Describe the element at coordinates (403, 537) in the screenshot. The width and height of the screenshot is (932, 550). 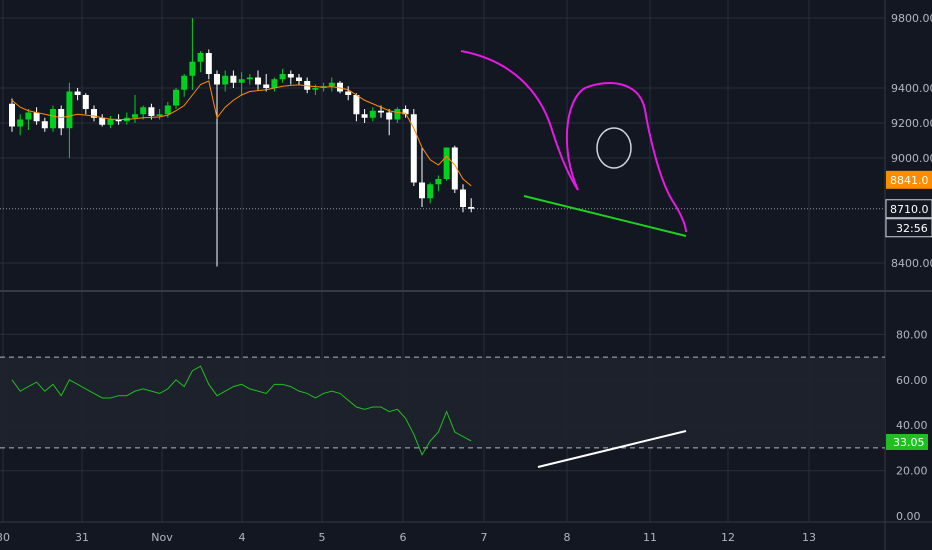
I see `time-axis-label: 6` at that location.